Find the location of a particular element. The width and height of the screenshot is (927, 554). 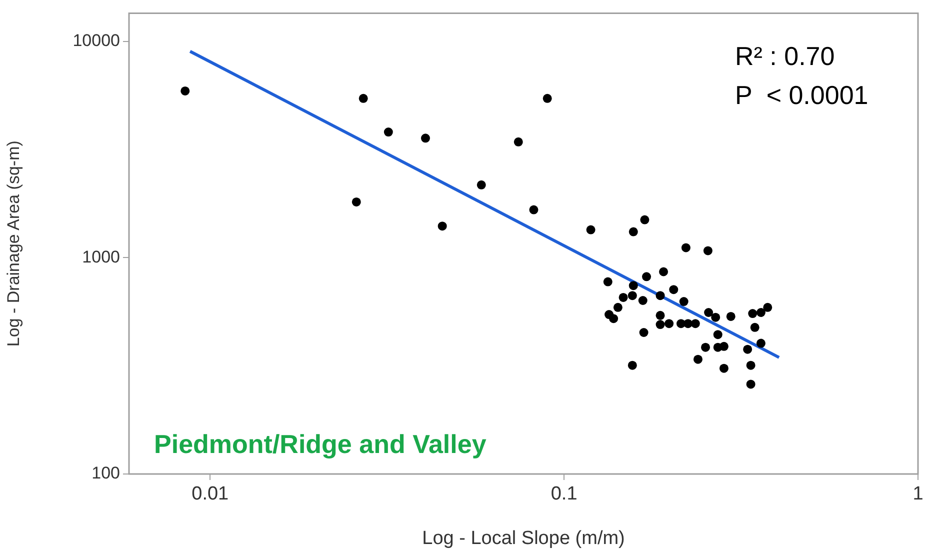

x-tick-label: 1 is located at coordinates (918, 494).